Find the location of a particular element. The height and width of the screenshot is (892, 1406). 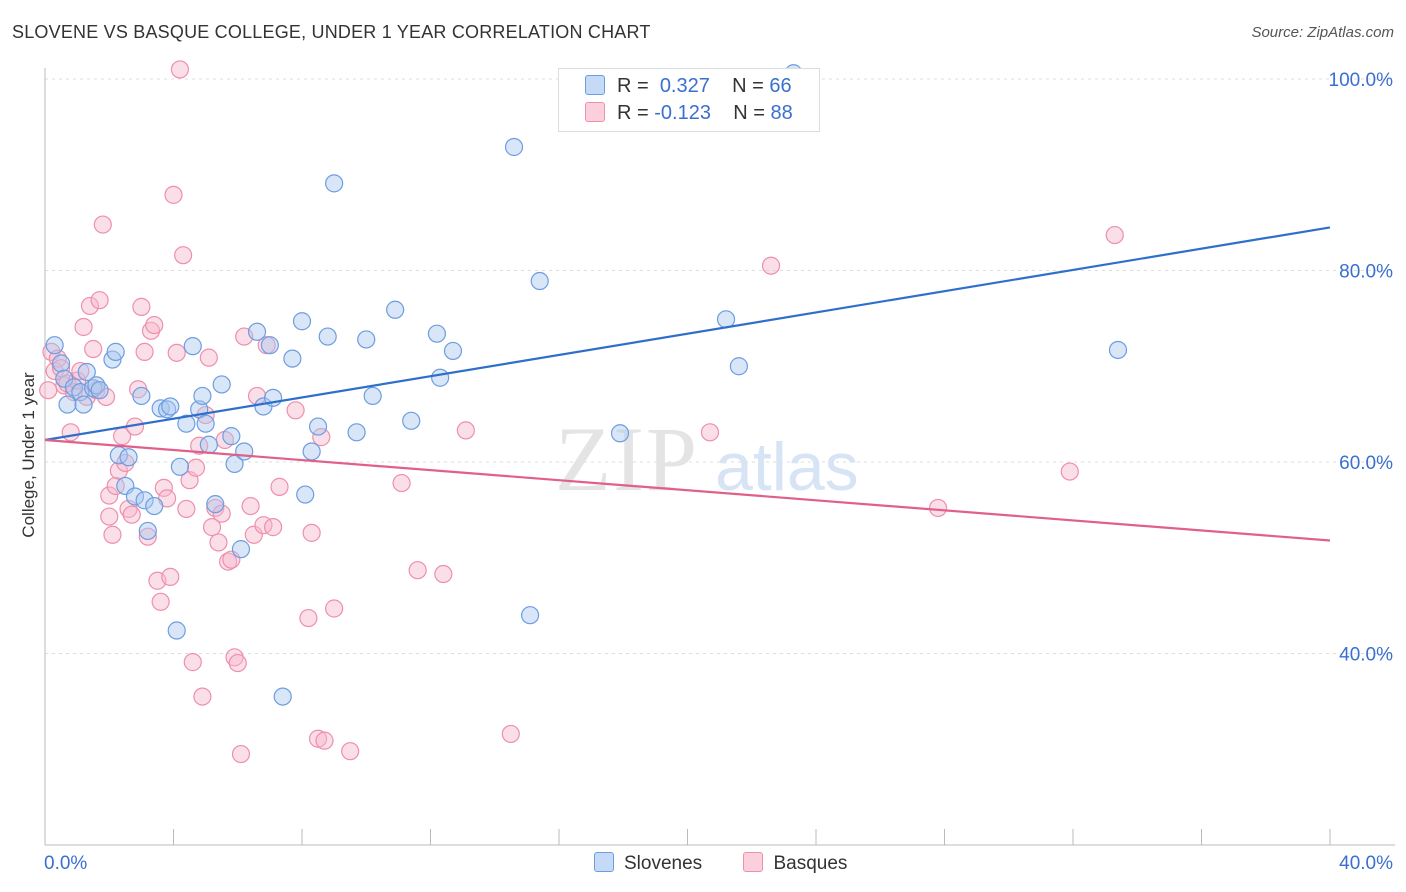

legend-row-basques: R = -0.123 N = 88 is located at coordinates (689, 114).